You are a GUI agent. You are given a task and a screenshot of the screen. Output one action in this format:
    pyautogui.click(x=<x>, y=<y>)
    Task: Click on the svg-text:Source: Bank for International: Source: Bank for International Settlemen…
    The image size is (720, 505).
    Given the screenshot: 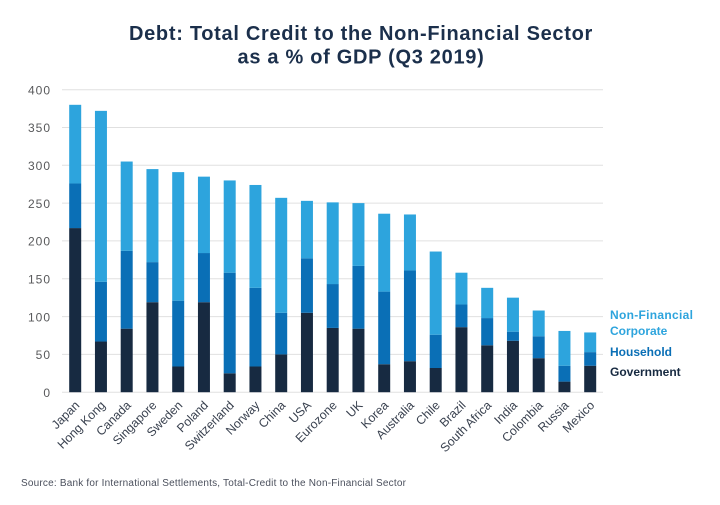 What is the action you would take?
    pyautogui.click(x=214, y=483)
    